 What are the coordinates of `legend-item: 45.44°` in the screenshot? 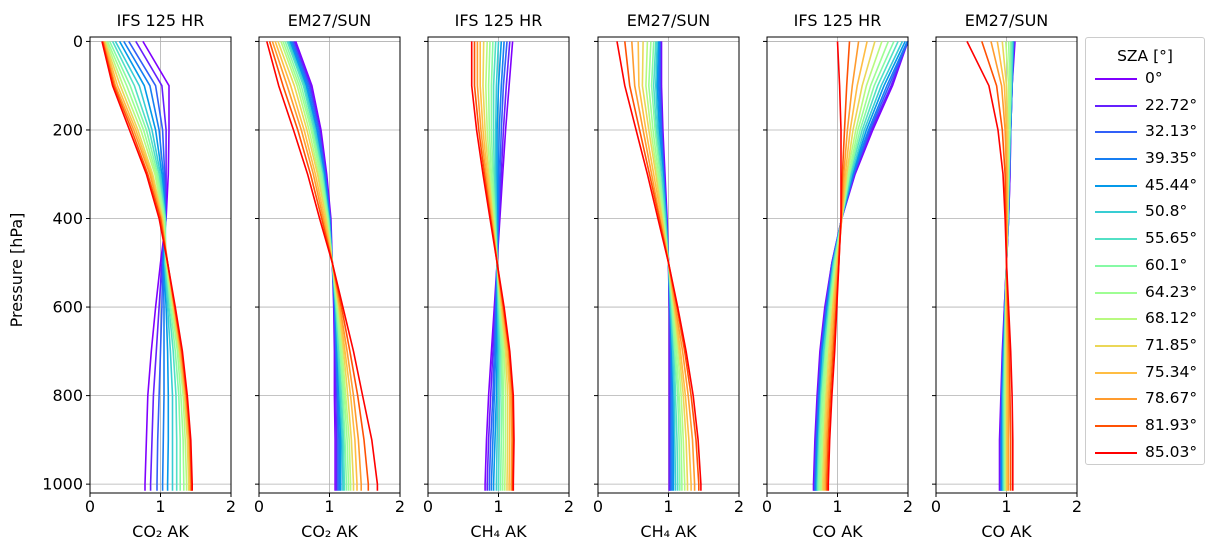 It's located at (1145, 186).